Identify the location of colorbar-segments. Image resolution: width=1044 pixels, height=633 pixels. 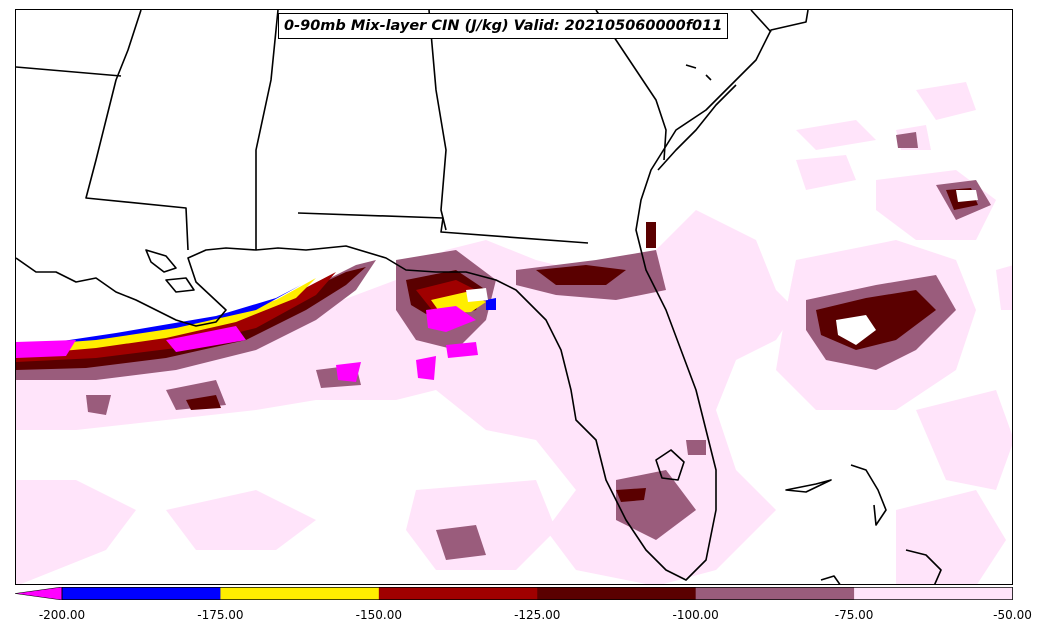
(537, 593).